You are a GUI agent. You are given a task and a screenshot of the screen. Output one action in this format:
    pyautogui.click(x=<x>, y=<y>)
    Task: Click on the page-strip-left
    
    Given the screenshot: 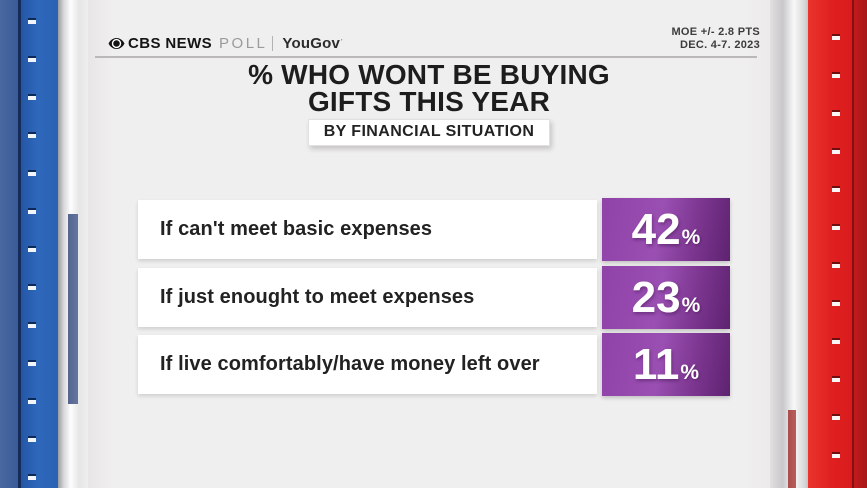 What is the action you would take?
    pyautogui.click(x=73, y=309)
    